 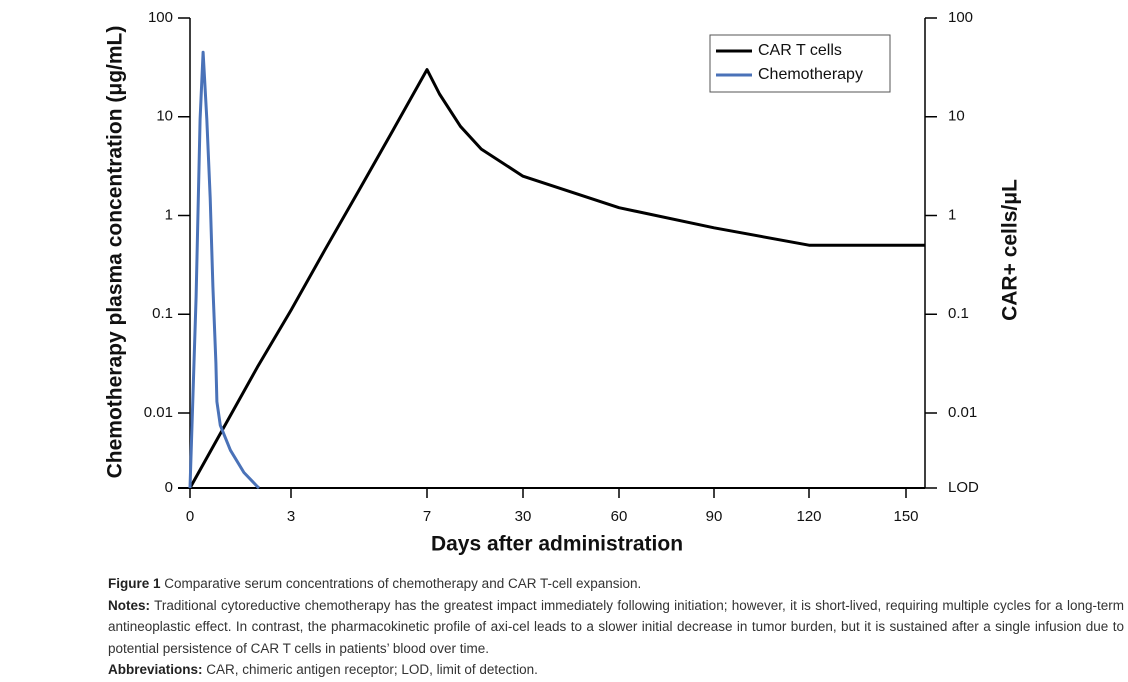 What do you see at coordinates (810, 74) in the screenshot?
I see `legend-label: Chemotherapy` at bounding box center [810, 74].